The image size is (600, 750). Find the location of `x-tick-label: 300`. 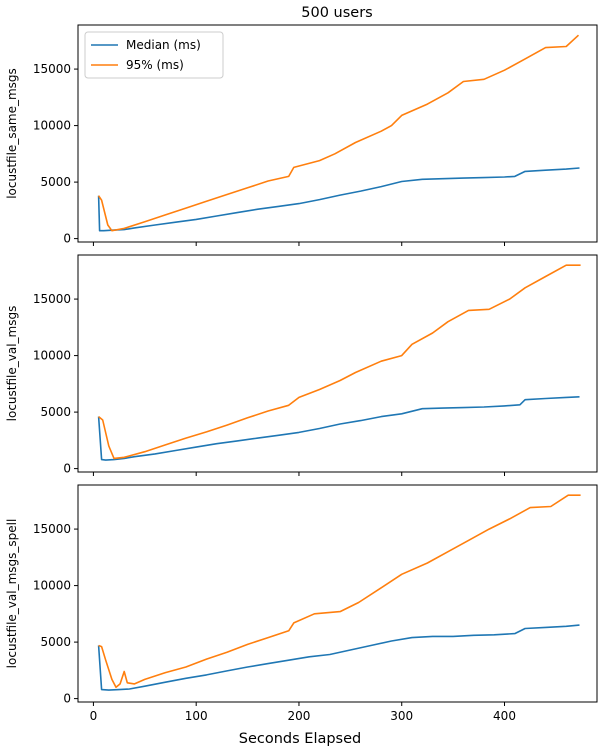

x-tick-label: 300 is located at coordinates (401, 716).